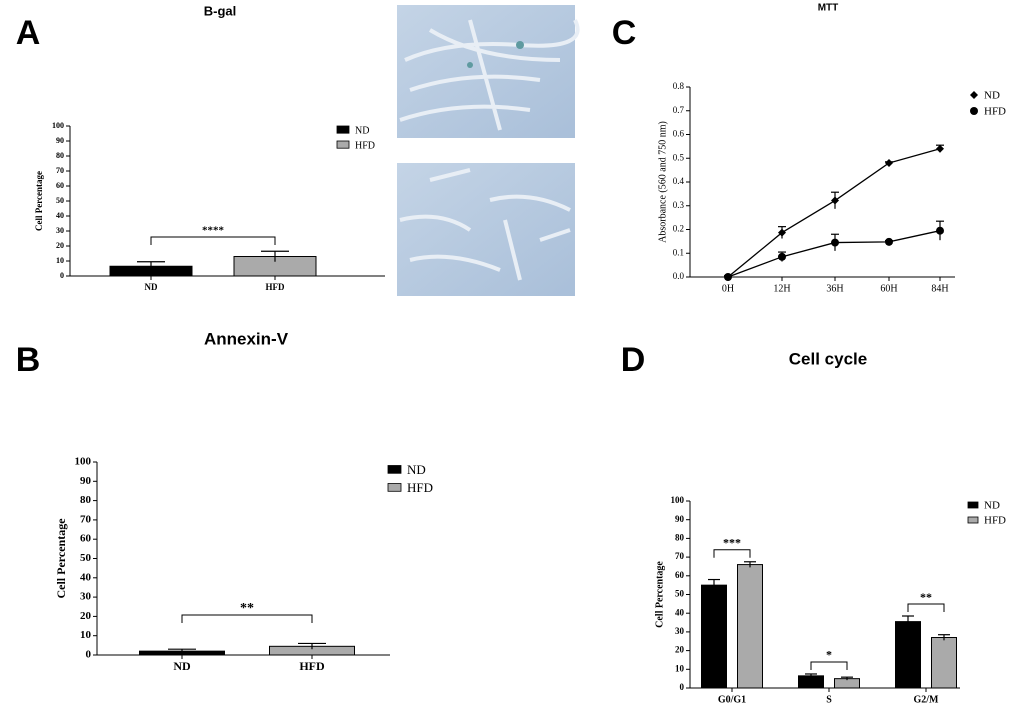 The width and height of the screenshot is (1020, 706). Describe the element at coordinates (633, 360) in the screenshot. I see `panel-letter: D` at that location.